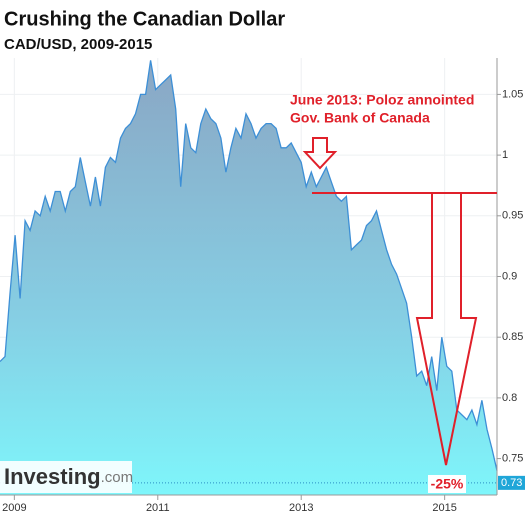 This screenshot has width=526, height=521. What do you see at coordinates (360, 118) in the screenshot?
I see `annotation: Gov. Bank of Canada` at bounding box center [360, 118].